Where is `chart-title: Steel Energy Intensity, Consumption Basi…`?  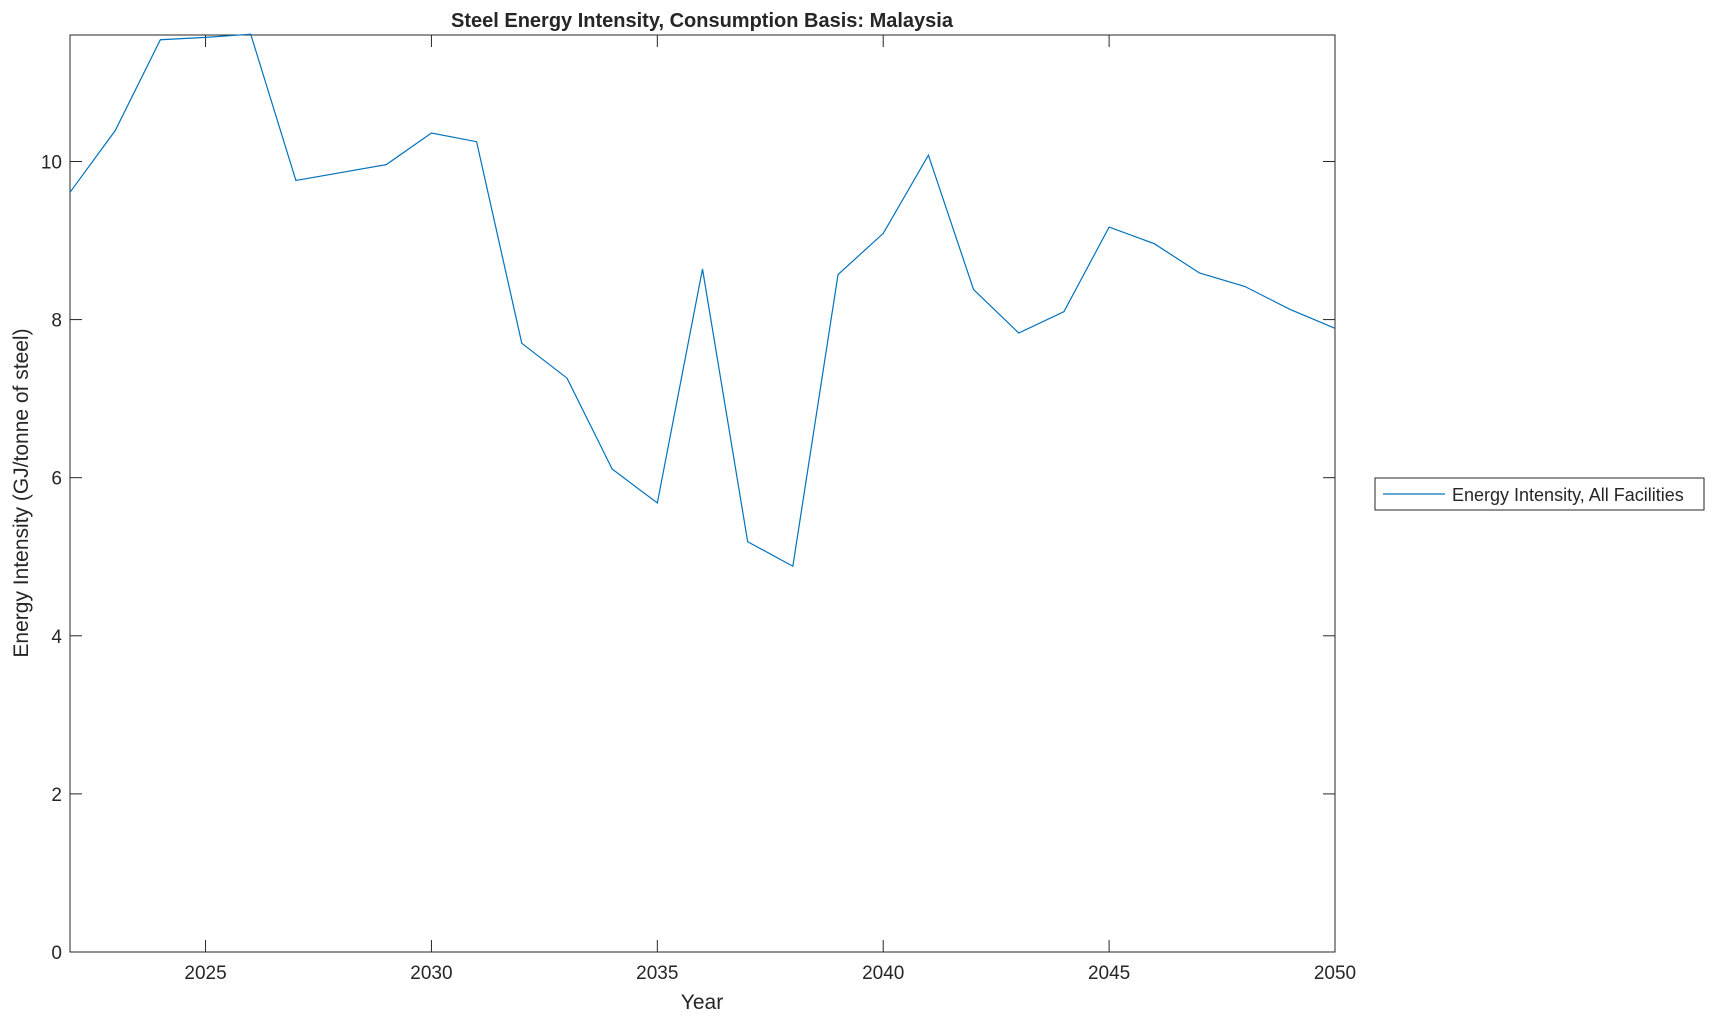 chart-title: Steel Energy Intensity, Consumption Basi… is located at coordinates (702, 21).